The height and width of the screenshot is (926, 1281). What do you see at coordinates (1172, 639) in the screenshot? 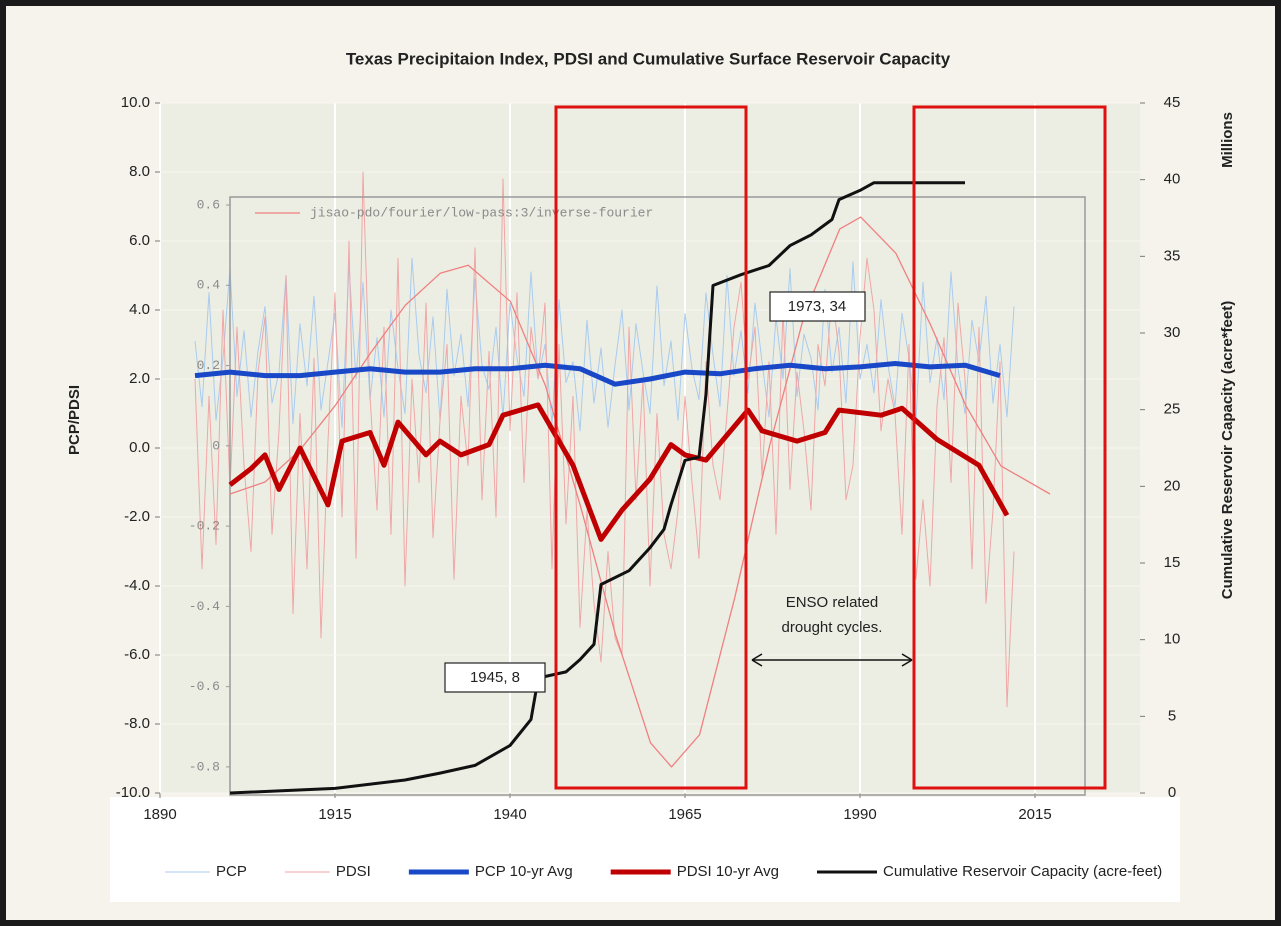
I see `y2-tick-label: 10` at bounding box center [1172, 639].